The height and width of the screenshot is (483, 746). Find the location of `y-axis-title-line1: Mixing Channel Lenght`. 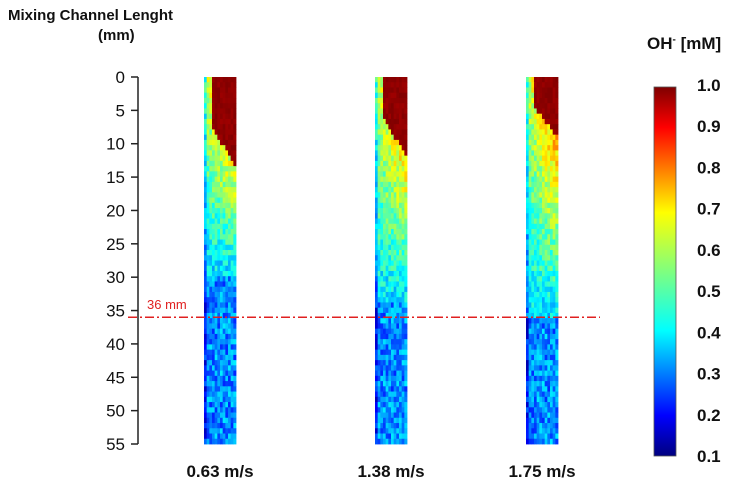

y-axis-title-line1: Mixing Channel Lenght is located at coordinates (90, 15).